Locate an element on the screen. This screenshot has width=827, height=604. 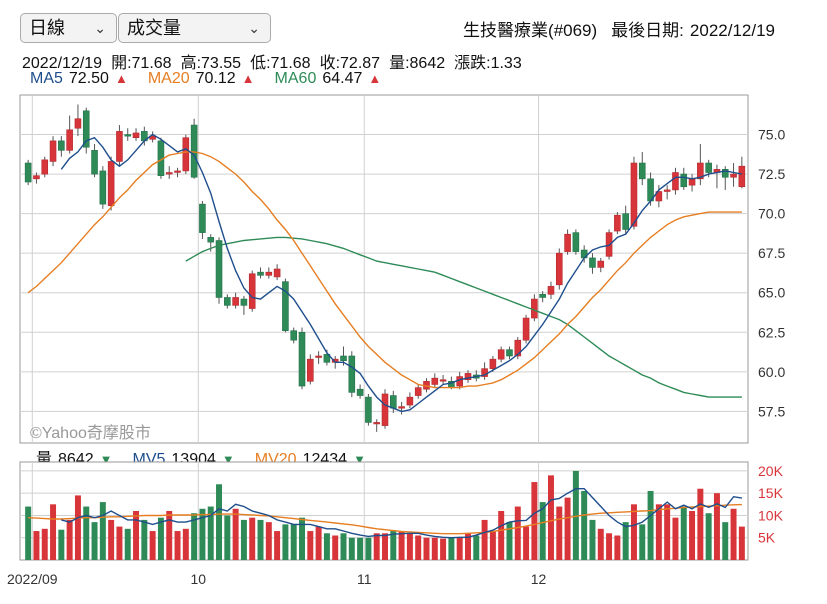
price-tick-label: 62.5 is located at coordinates (771, 332).